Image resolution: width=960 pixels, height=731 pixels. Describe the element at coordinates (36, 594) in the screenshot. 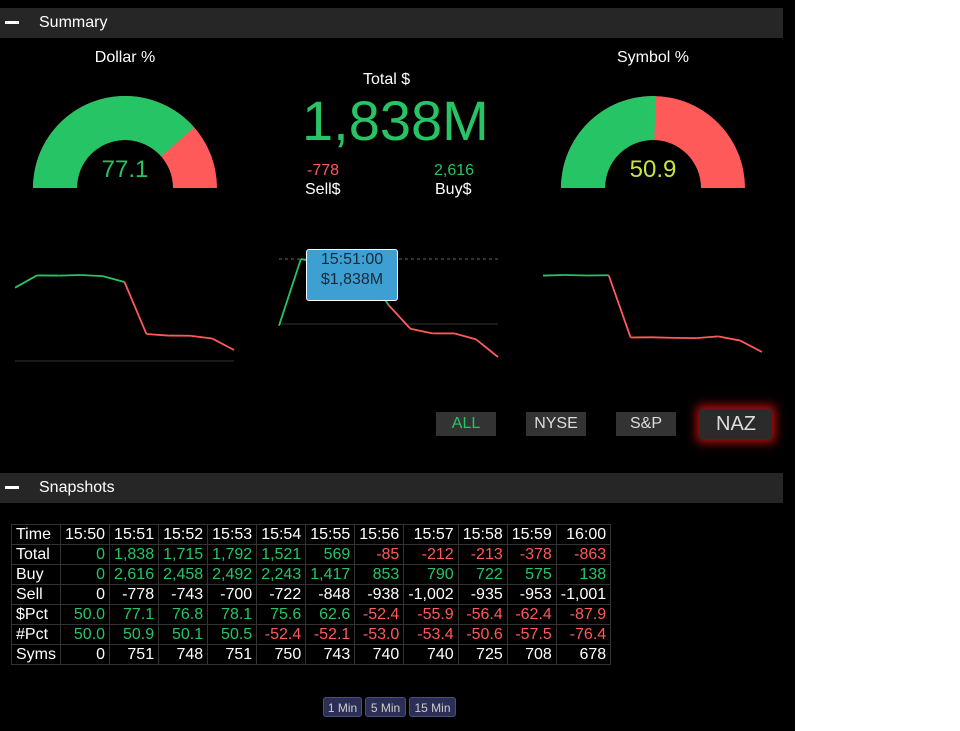

I see `row-label: Sell` at that location.